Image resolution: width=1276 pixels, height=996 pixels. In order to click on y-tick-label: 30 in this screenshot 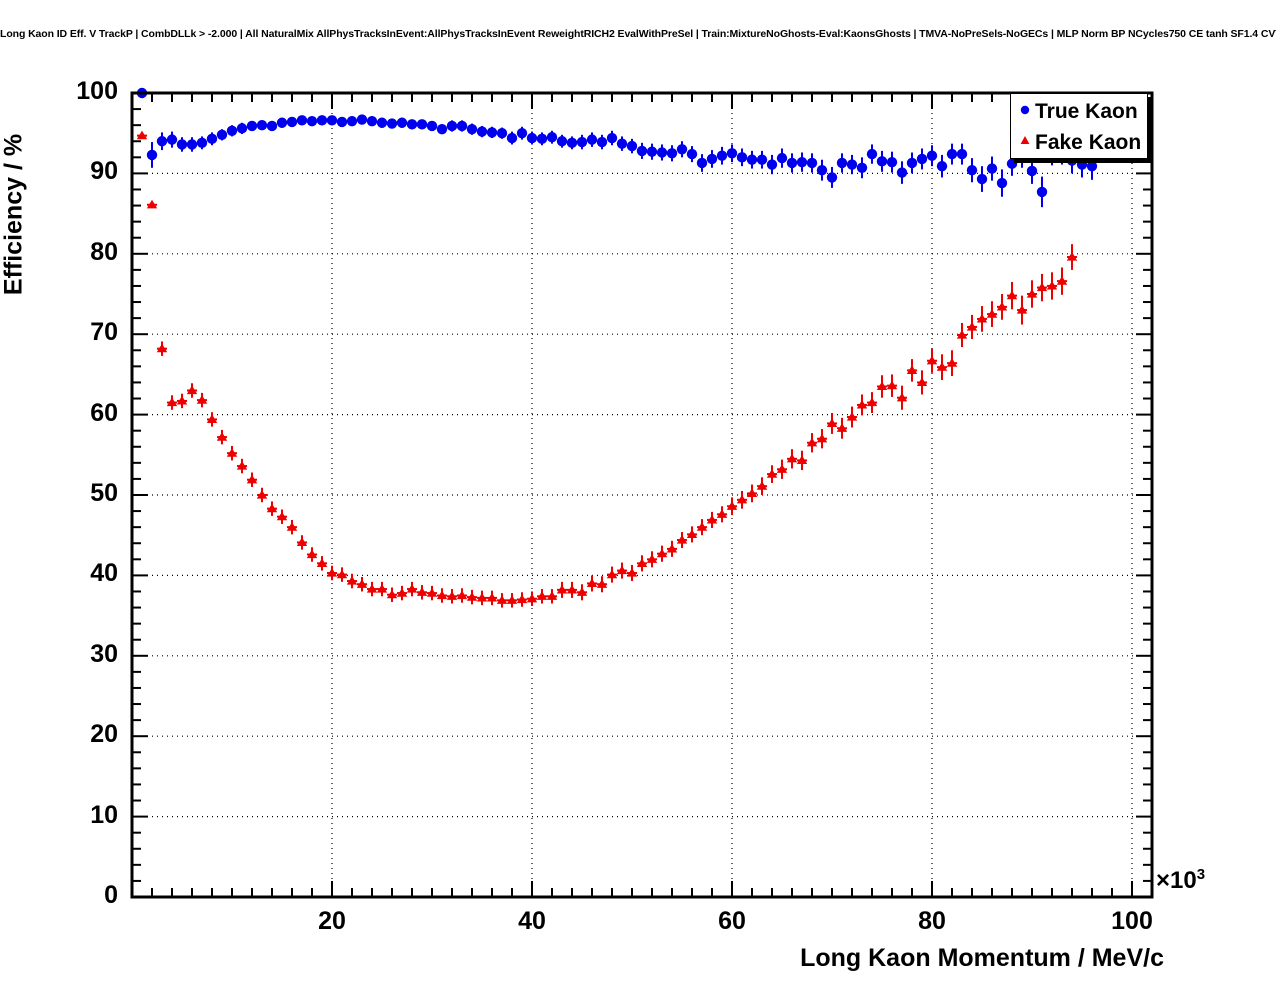, I will do `click(104, 653)`.